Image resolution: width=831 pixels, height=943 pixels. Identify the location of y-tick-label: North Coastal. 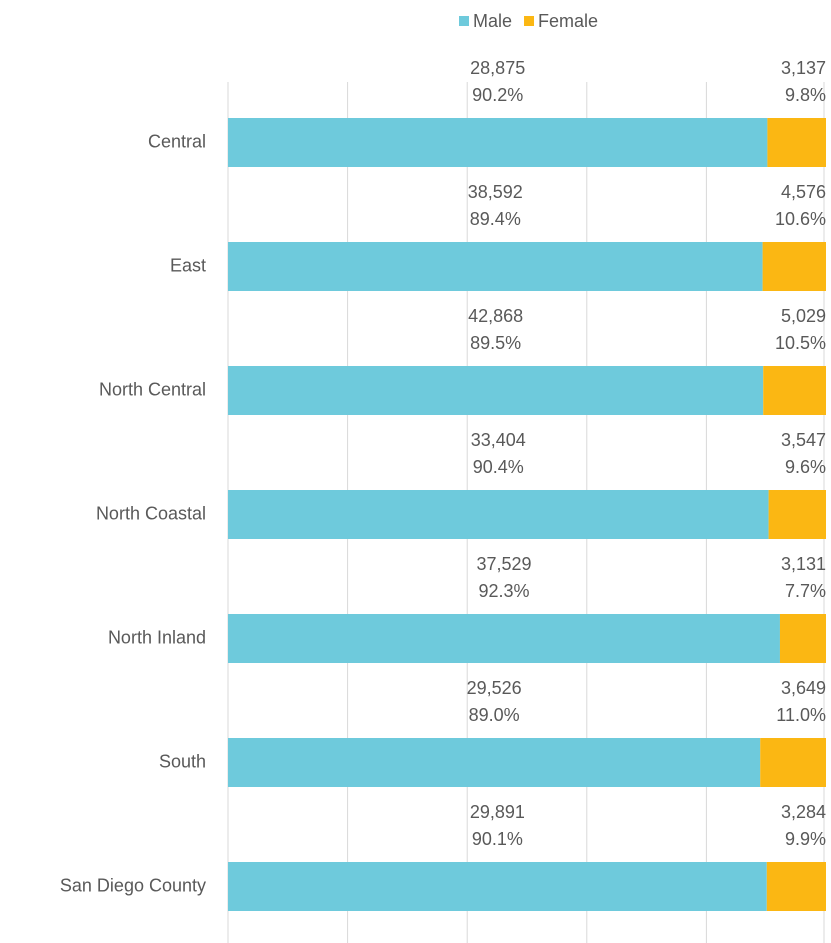
(151, 513).